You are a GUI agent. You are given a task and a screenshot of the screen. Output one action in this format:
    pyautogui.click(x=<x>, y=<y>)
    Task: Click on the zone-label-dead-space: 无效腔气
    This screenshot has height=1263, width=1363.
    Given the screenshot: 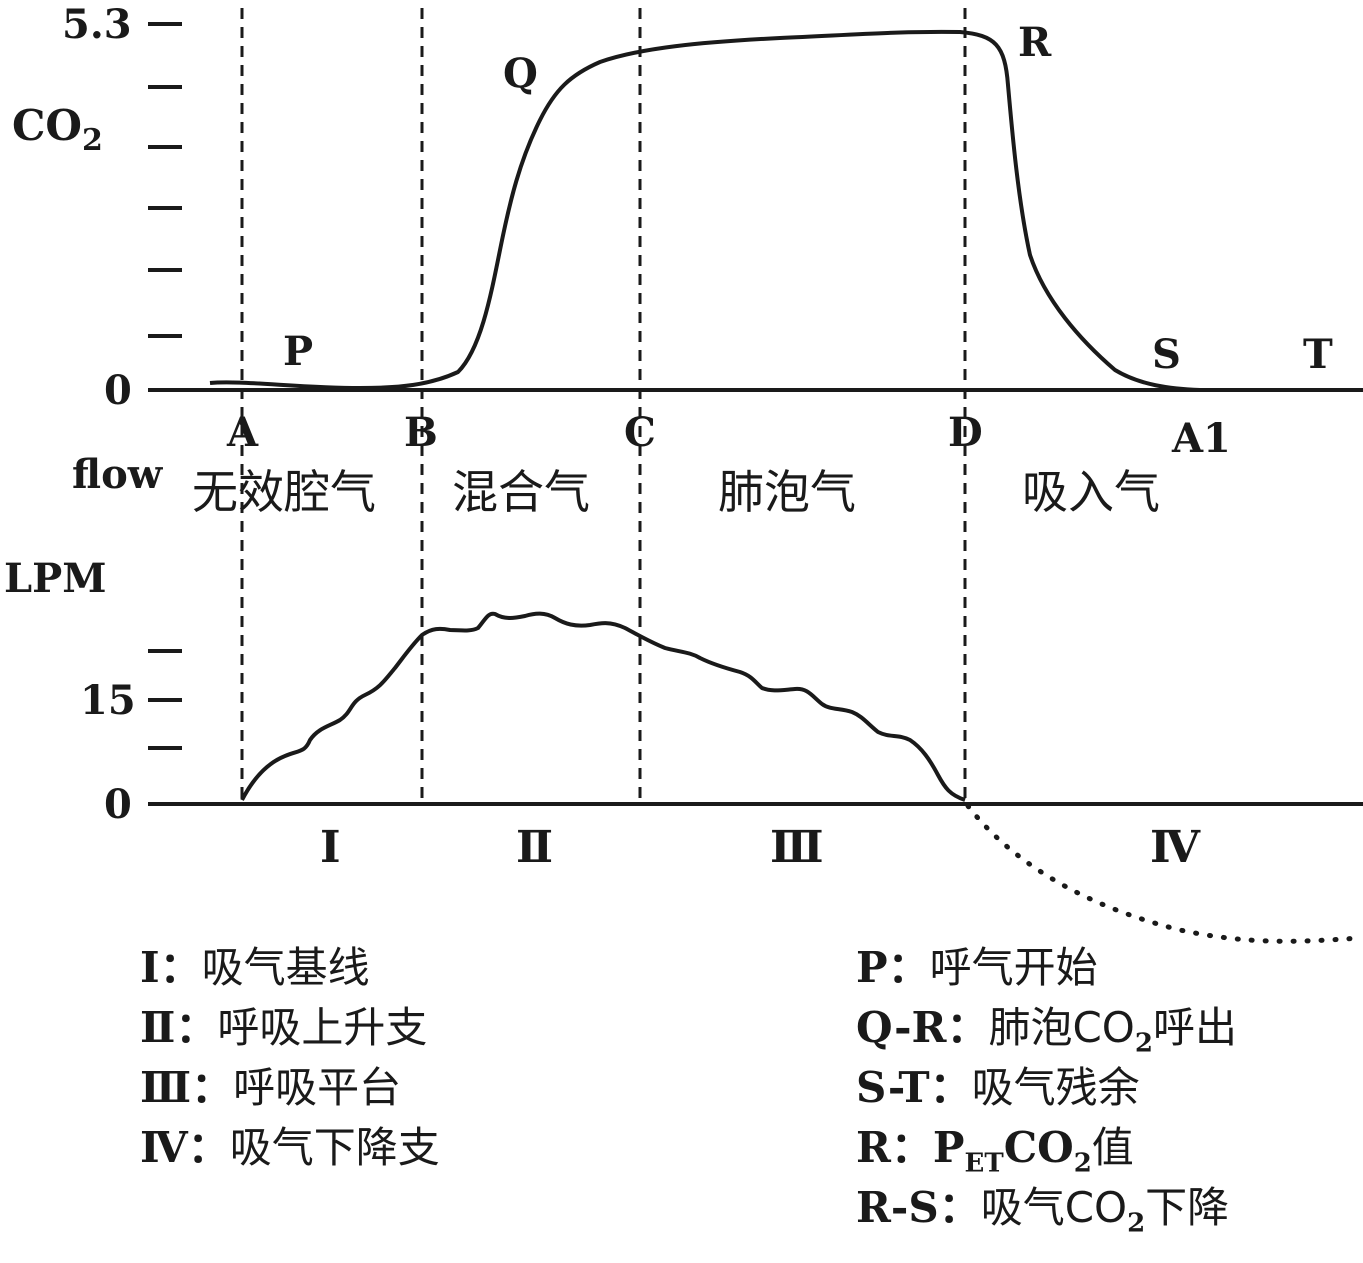 What is the action you would take?
    pyautogui.click(x=284, y=492)
    